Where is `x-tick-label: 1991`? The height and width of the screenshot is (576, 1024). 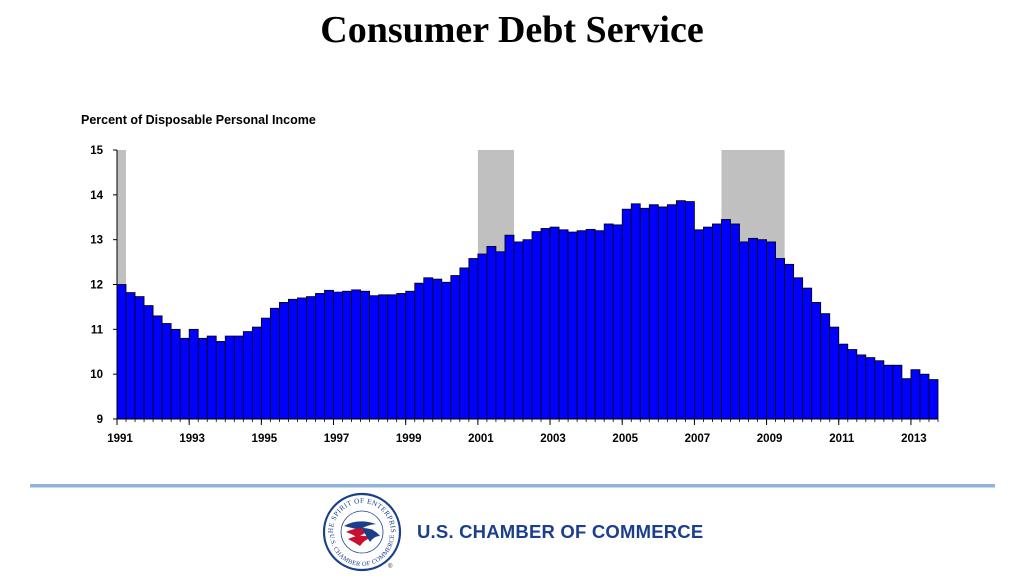
x-tick-label: 1991 is located at coordinates (120, 439).